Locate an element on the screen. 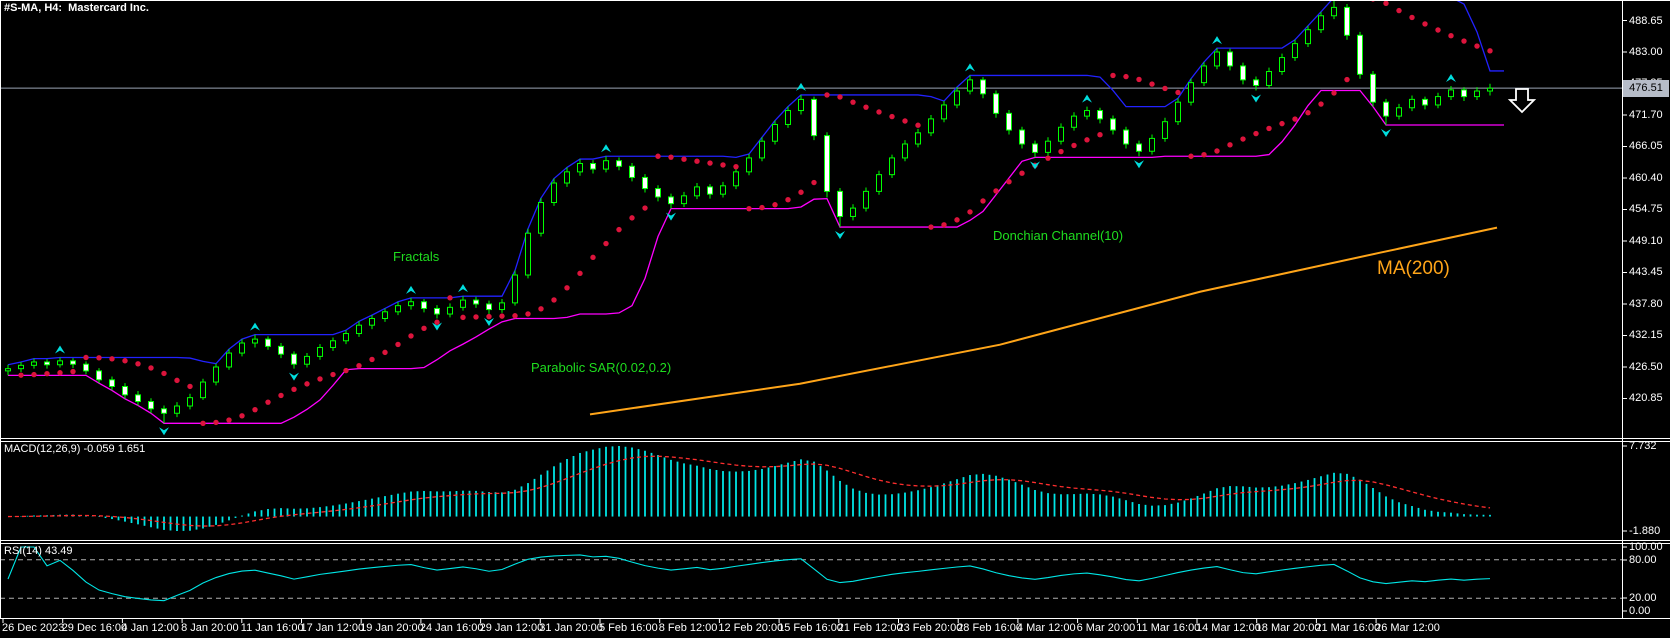  rsi-panel is located at coordinates (811, 574).